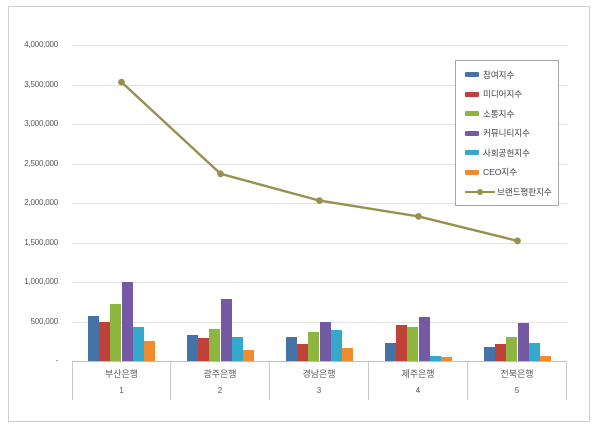 This screenshot has width=600, height=432. I want to click on y-tick-label: 500,000, so click(44, 321).